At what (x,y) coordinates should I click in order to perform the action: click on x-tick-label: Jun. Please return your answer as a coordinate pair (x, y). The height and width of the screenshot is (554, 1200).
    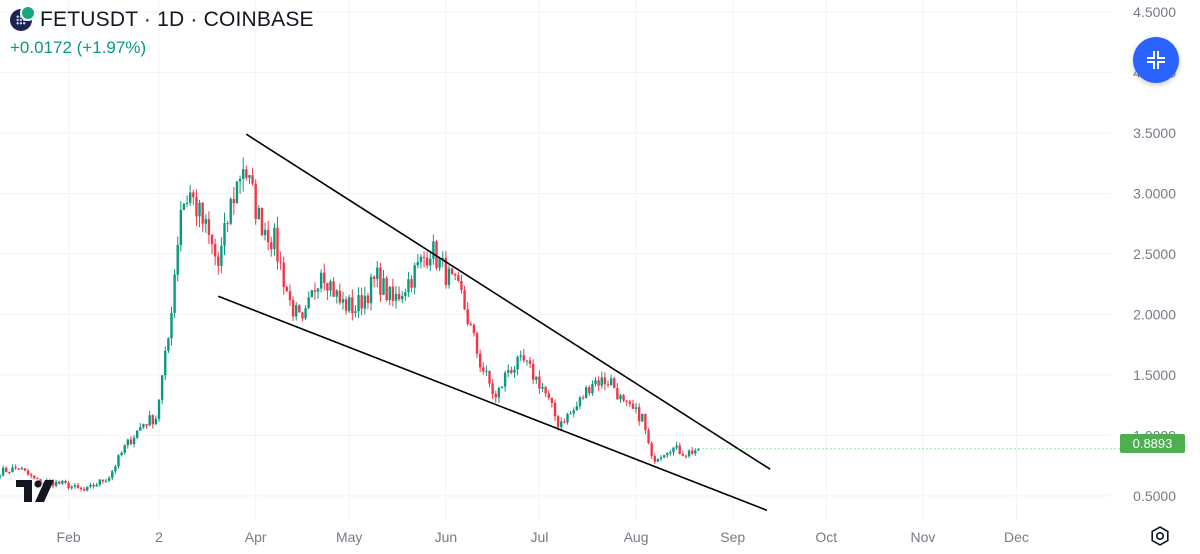
    Looking at the image, I should click on (446, 537).